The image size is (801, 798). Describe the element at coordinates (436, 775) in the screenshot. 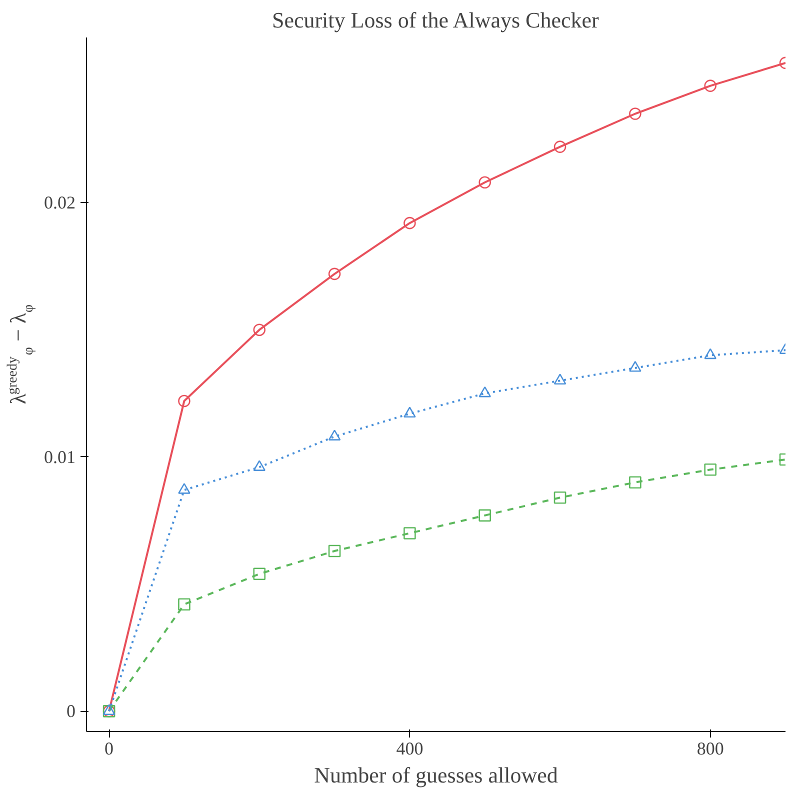

I see `x-axis-title: Number of guesses allowed` at that location.